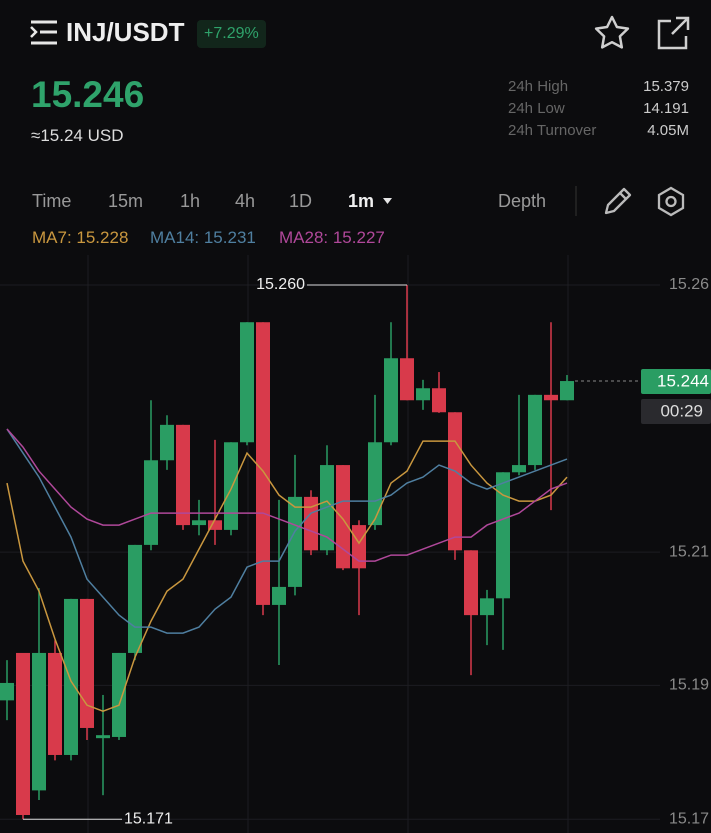 The width and height of the screenshot is (711, 833). What do you see at coordinates (536, 108) in the screenshot?
I see `stat-label: 24h Low` at bounding box center [536, 108].